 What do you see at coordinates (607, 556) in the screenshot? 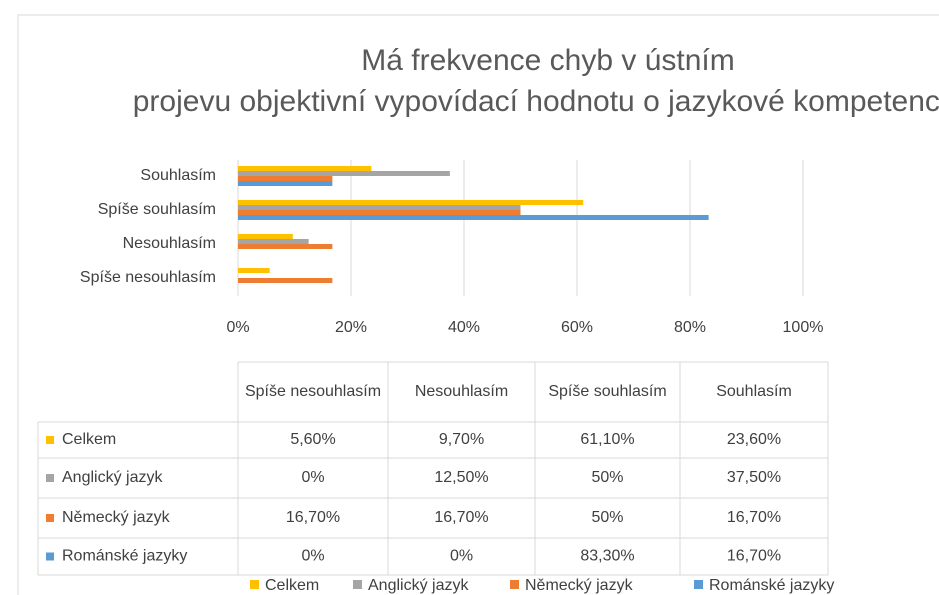
I see `table-cell: 83,30%` at bounding box center [607, 556].